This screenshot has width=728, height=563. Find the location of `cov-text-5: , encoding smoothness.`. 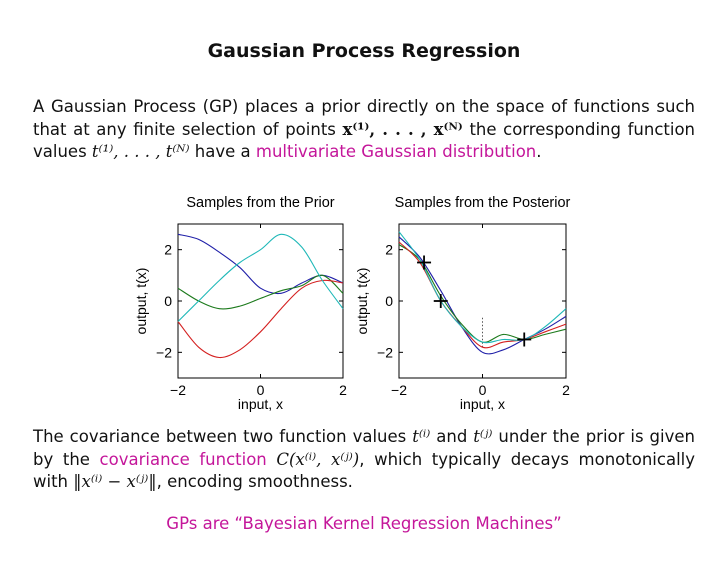

cov-text-5: , encoding smoothness. is located at coordinates (254, 481).